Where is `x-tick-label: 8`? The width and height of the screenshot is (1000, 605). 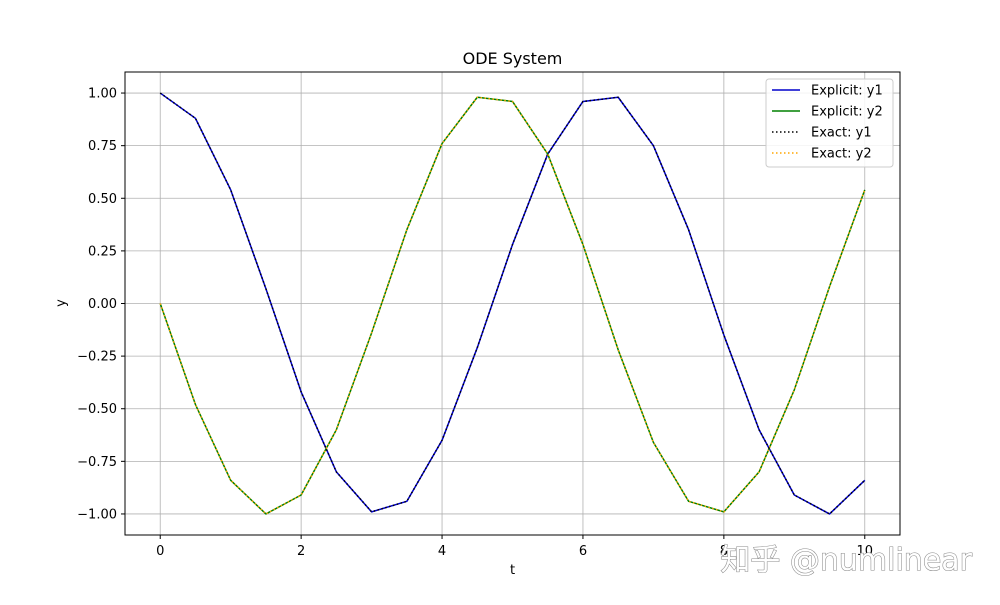
x-tick-label: 8 is located at coordinates (724, 551).